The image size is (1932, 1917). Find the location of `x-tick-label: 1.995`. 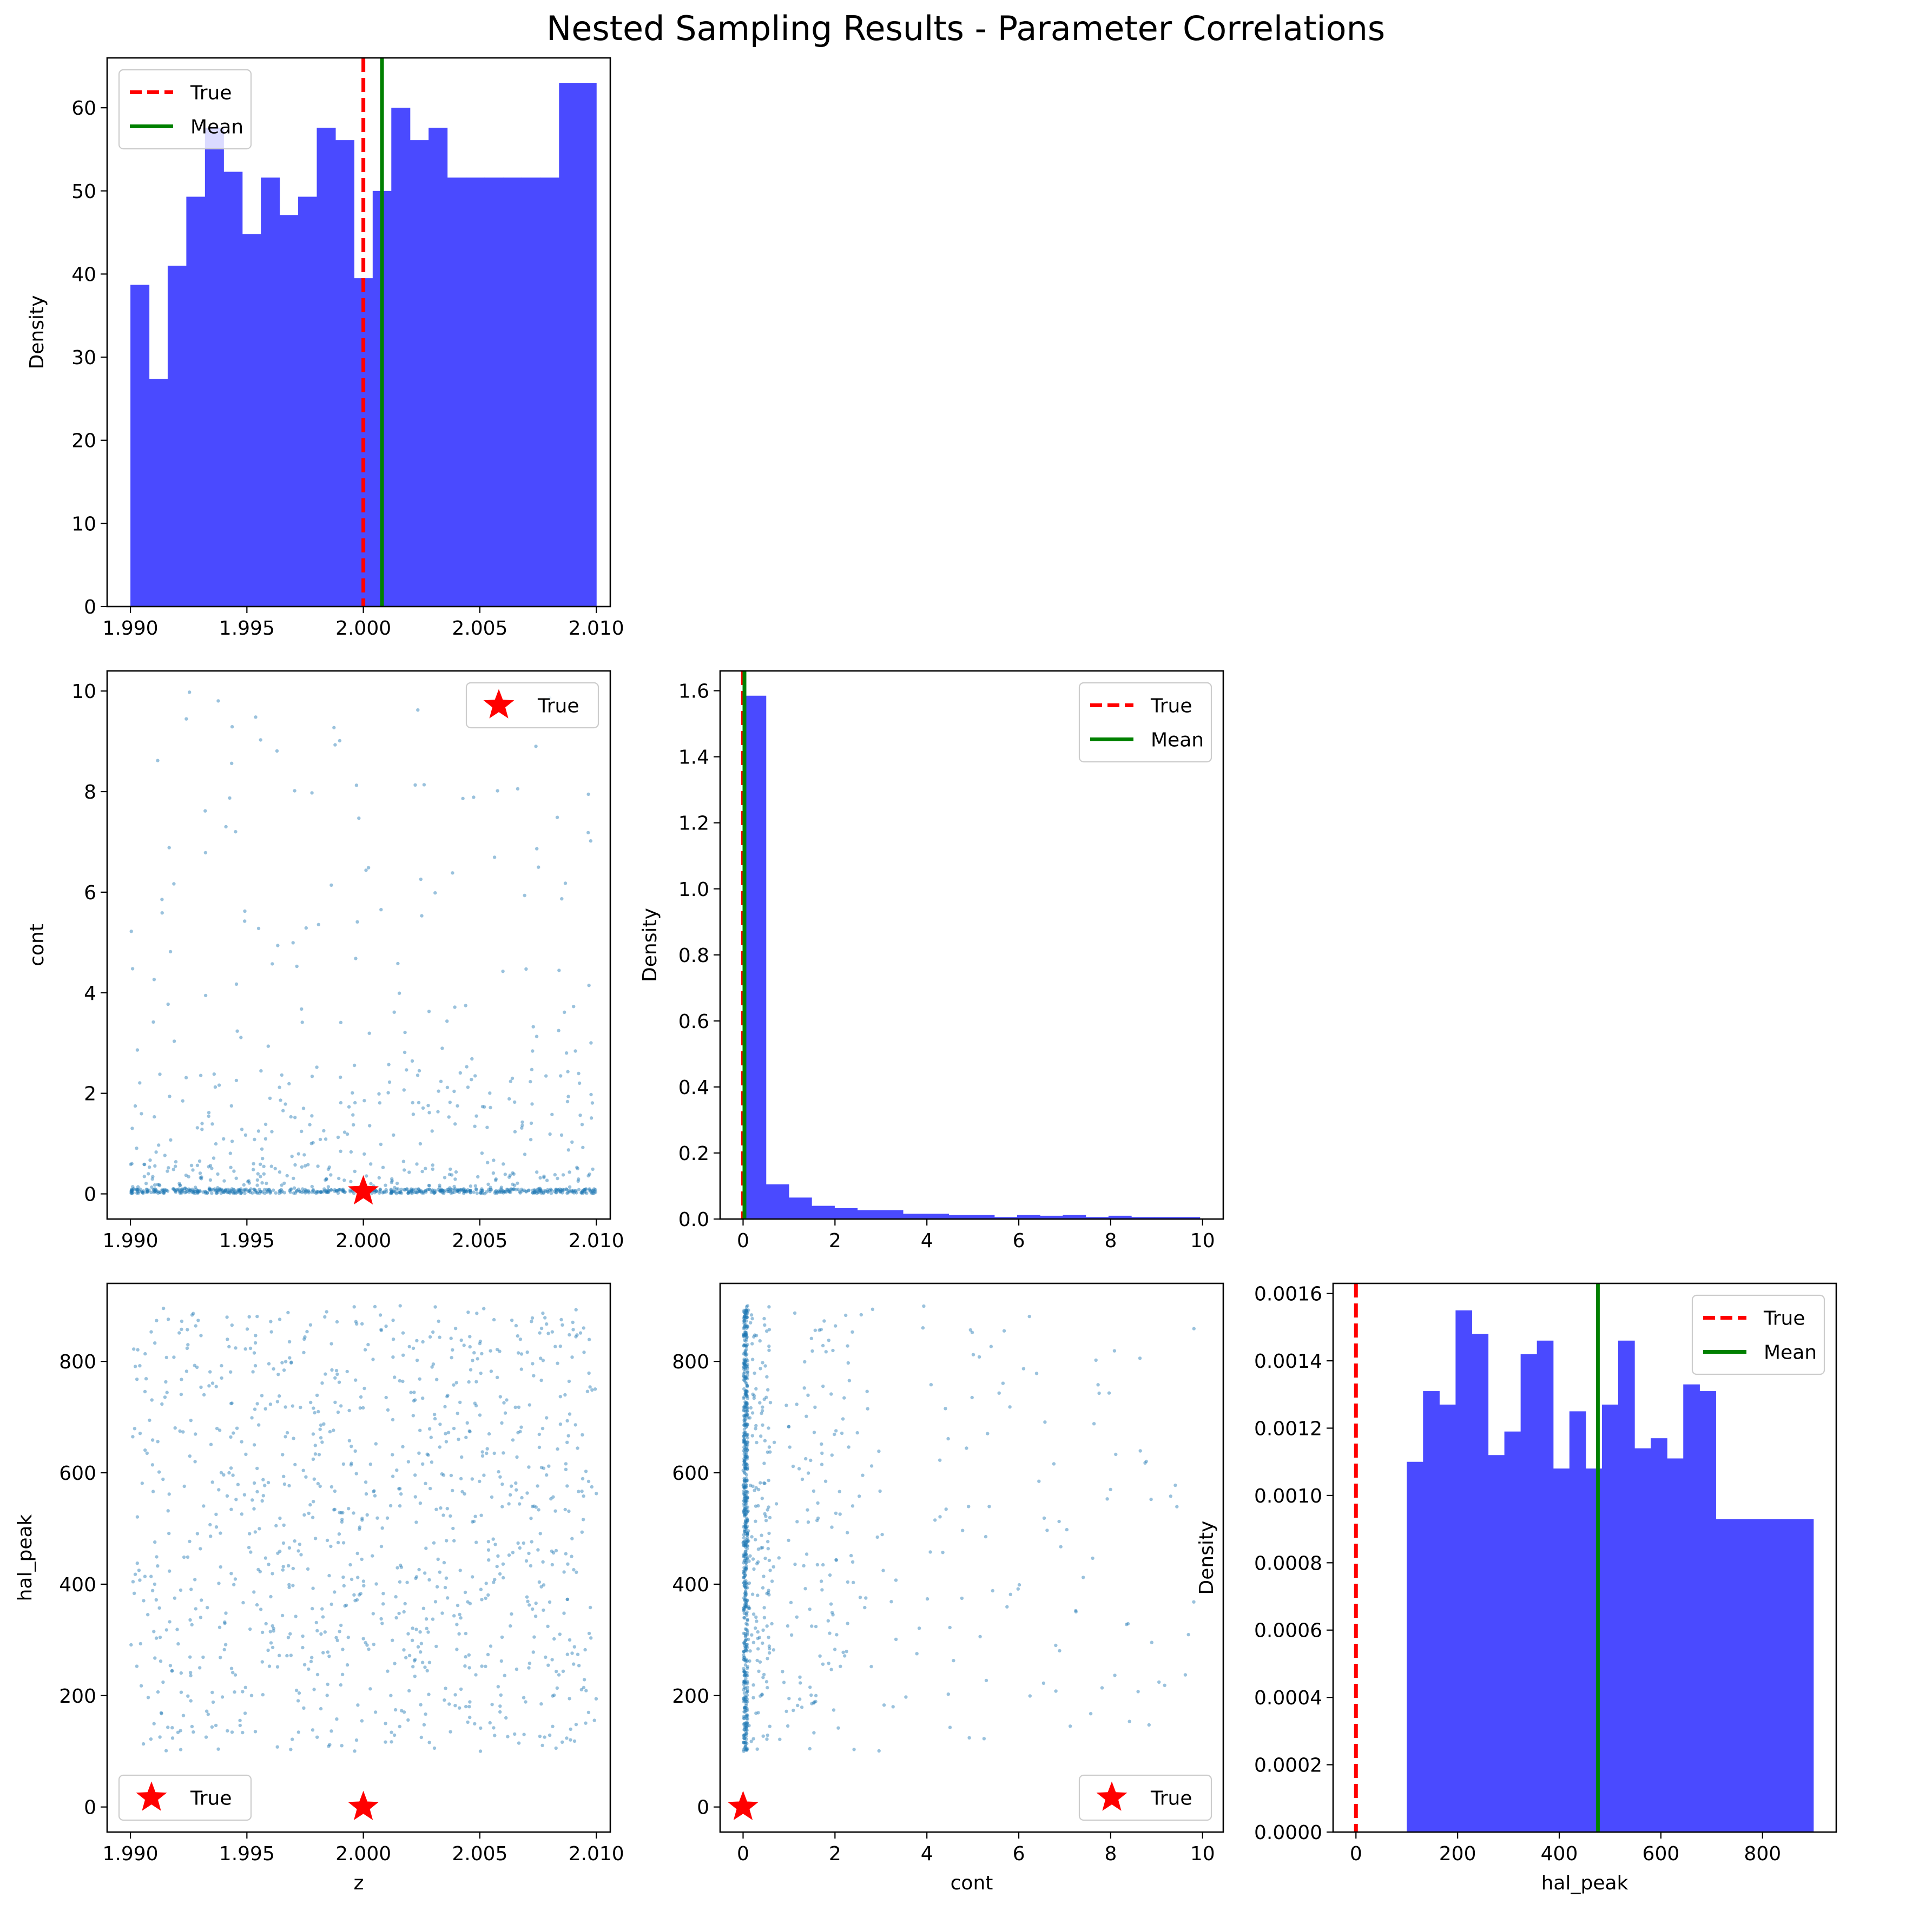

x-tick-label: 1.995 is located at coordinates (247, 1854).